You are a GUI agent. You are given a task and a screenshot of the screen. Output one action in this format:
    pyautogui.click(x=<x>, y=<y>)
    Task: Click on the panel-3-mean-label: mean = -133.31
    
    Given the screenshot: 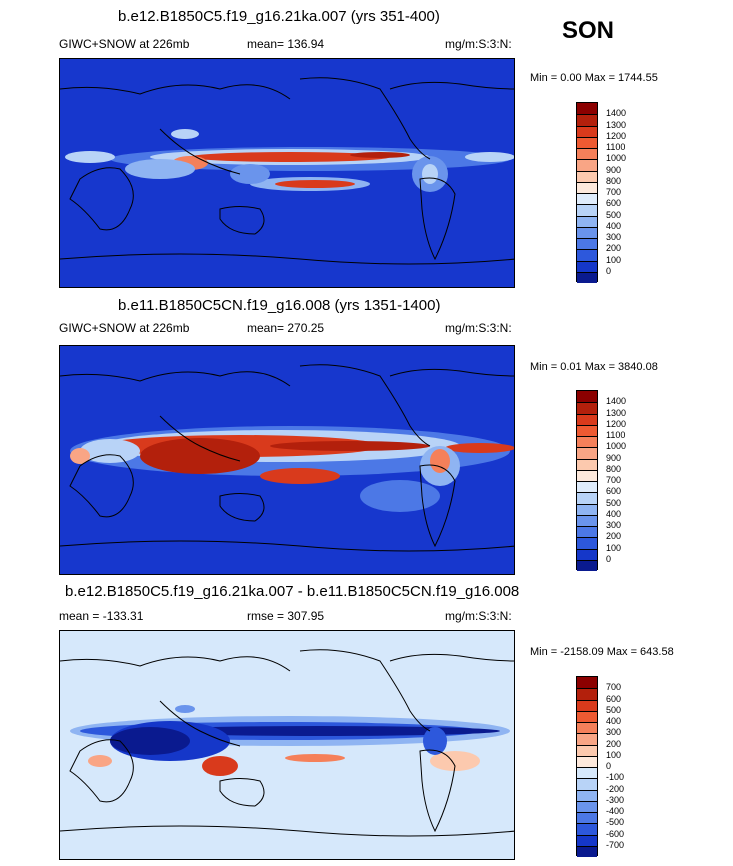 What is the action you would take?
    pyautogui.click(x=101, y=616)
    